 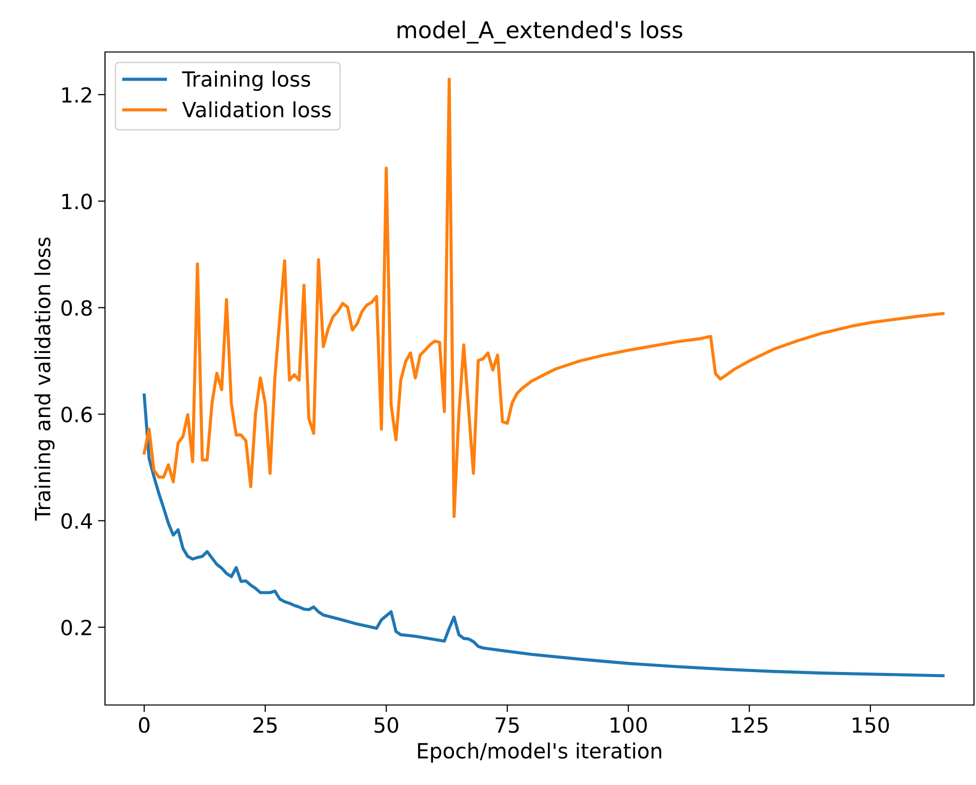 What do you see at coordinates (76, 414) in the screenshot?
I see `y-tick-label: 0.6` at bounding box center [76, 414].